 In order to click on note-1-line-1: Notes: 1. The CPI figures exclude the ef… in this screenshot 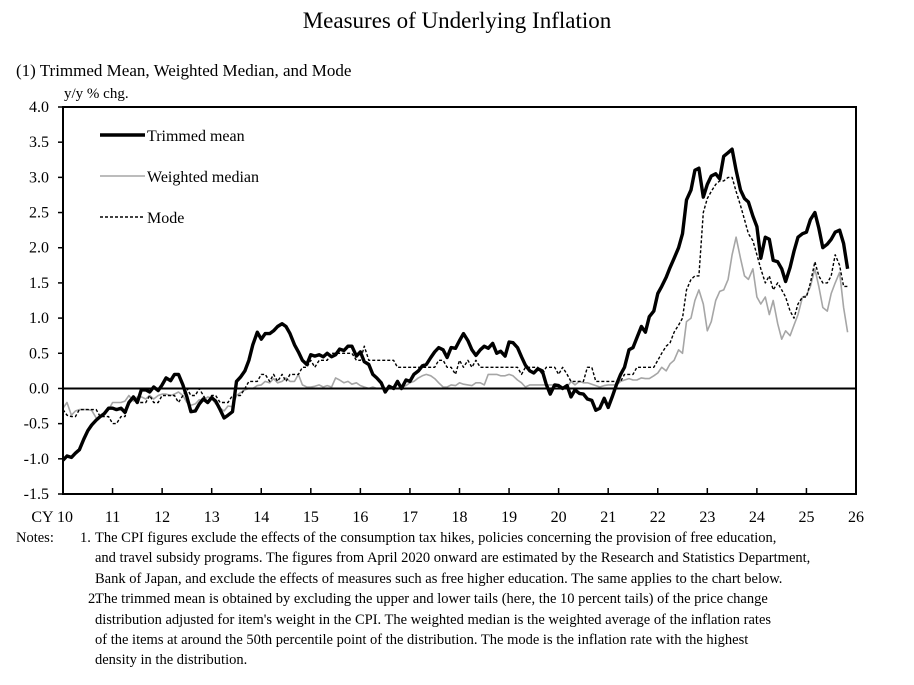, I will do `click(461, 538)`.